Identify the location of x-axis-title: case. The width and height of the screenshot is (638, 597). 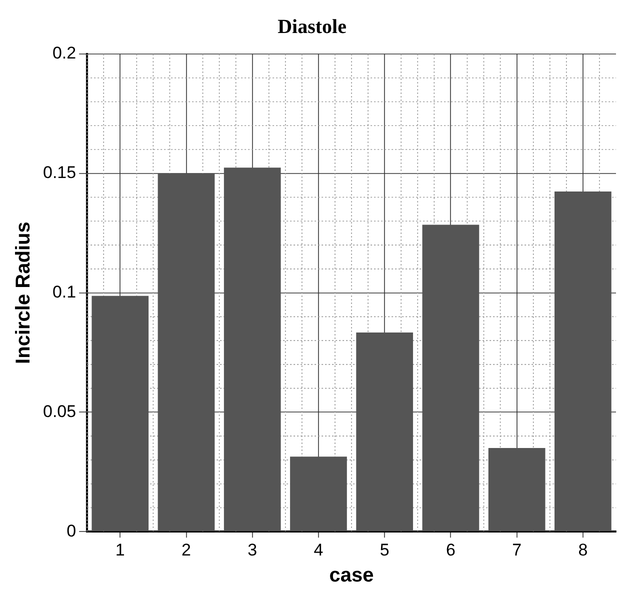
(351, 575).